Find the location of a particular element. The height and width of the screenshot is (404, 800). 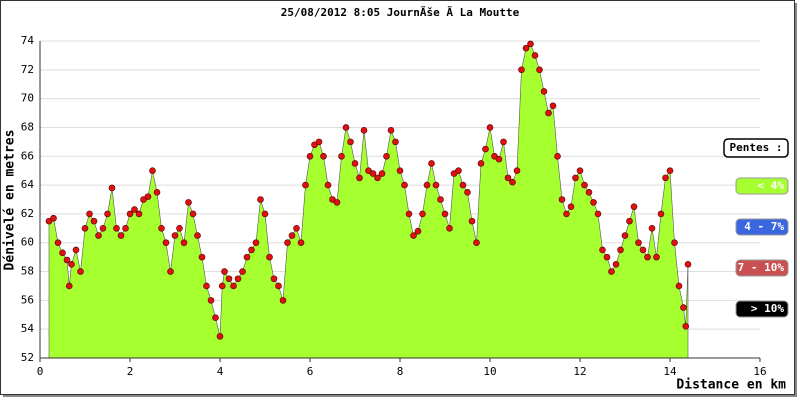

y-axis-label: Dénivelé en metres is located at coordinates (10, 200).